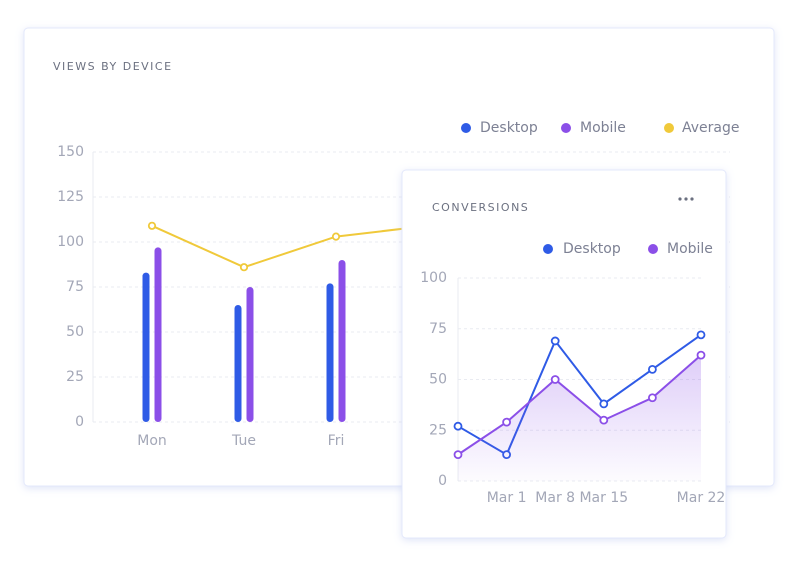 The image size is (800, 567). I want to click on y-tick-label: 150, so click(70, 152).